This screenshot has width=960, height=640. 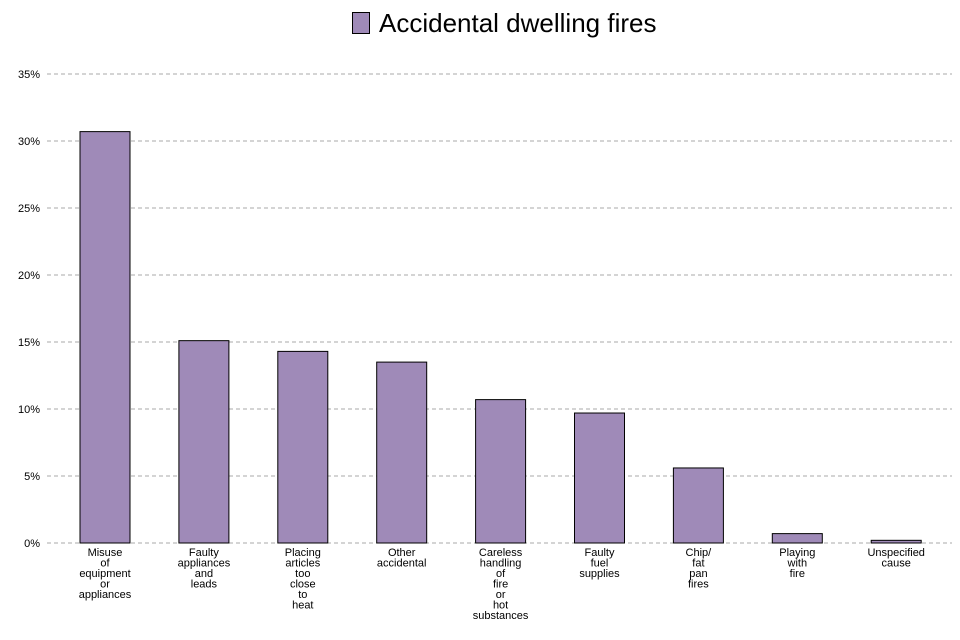 I want to click on y-tick-label: 0%, so click(x=32, y=544).